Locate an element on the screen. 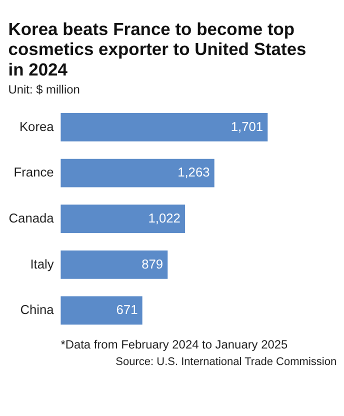 The height and width of the screenshot is (416, 344). source-note: Source: U.S. International Trade Commission is located at coordinates (226, 362).